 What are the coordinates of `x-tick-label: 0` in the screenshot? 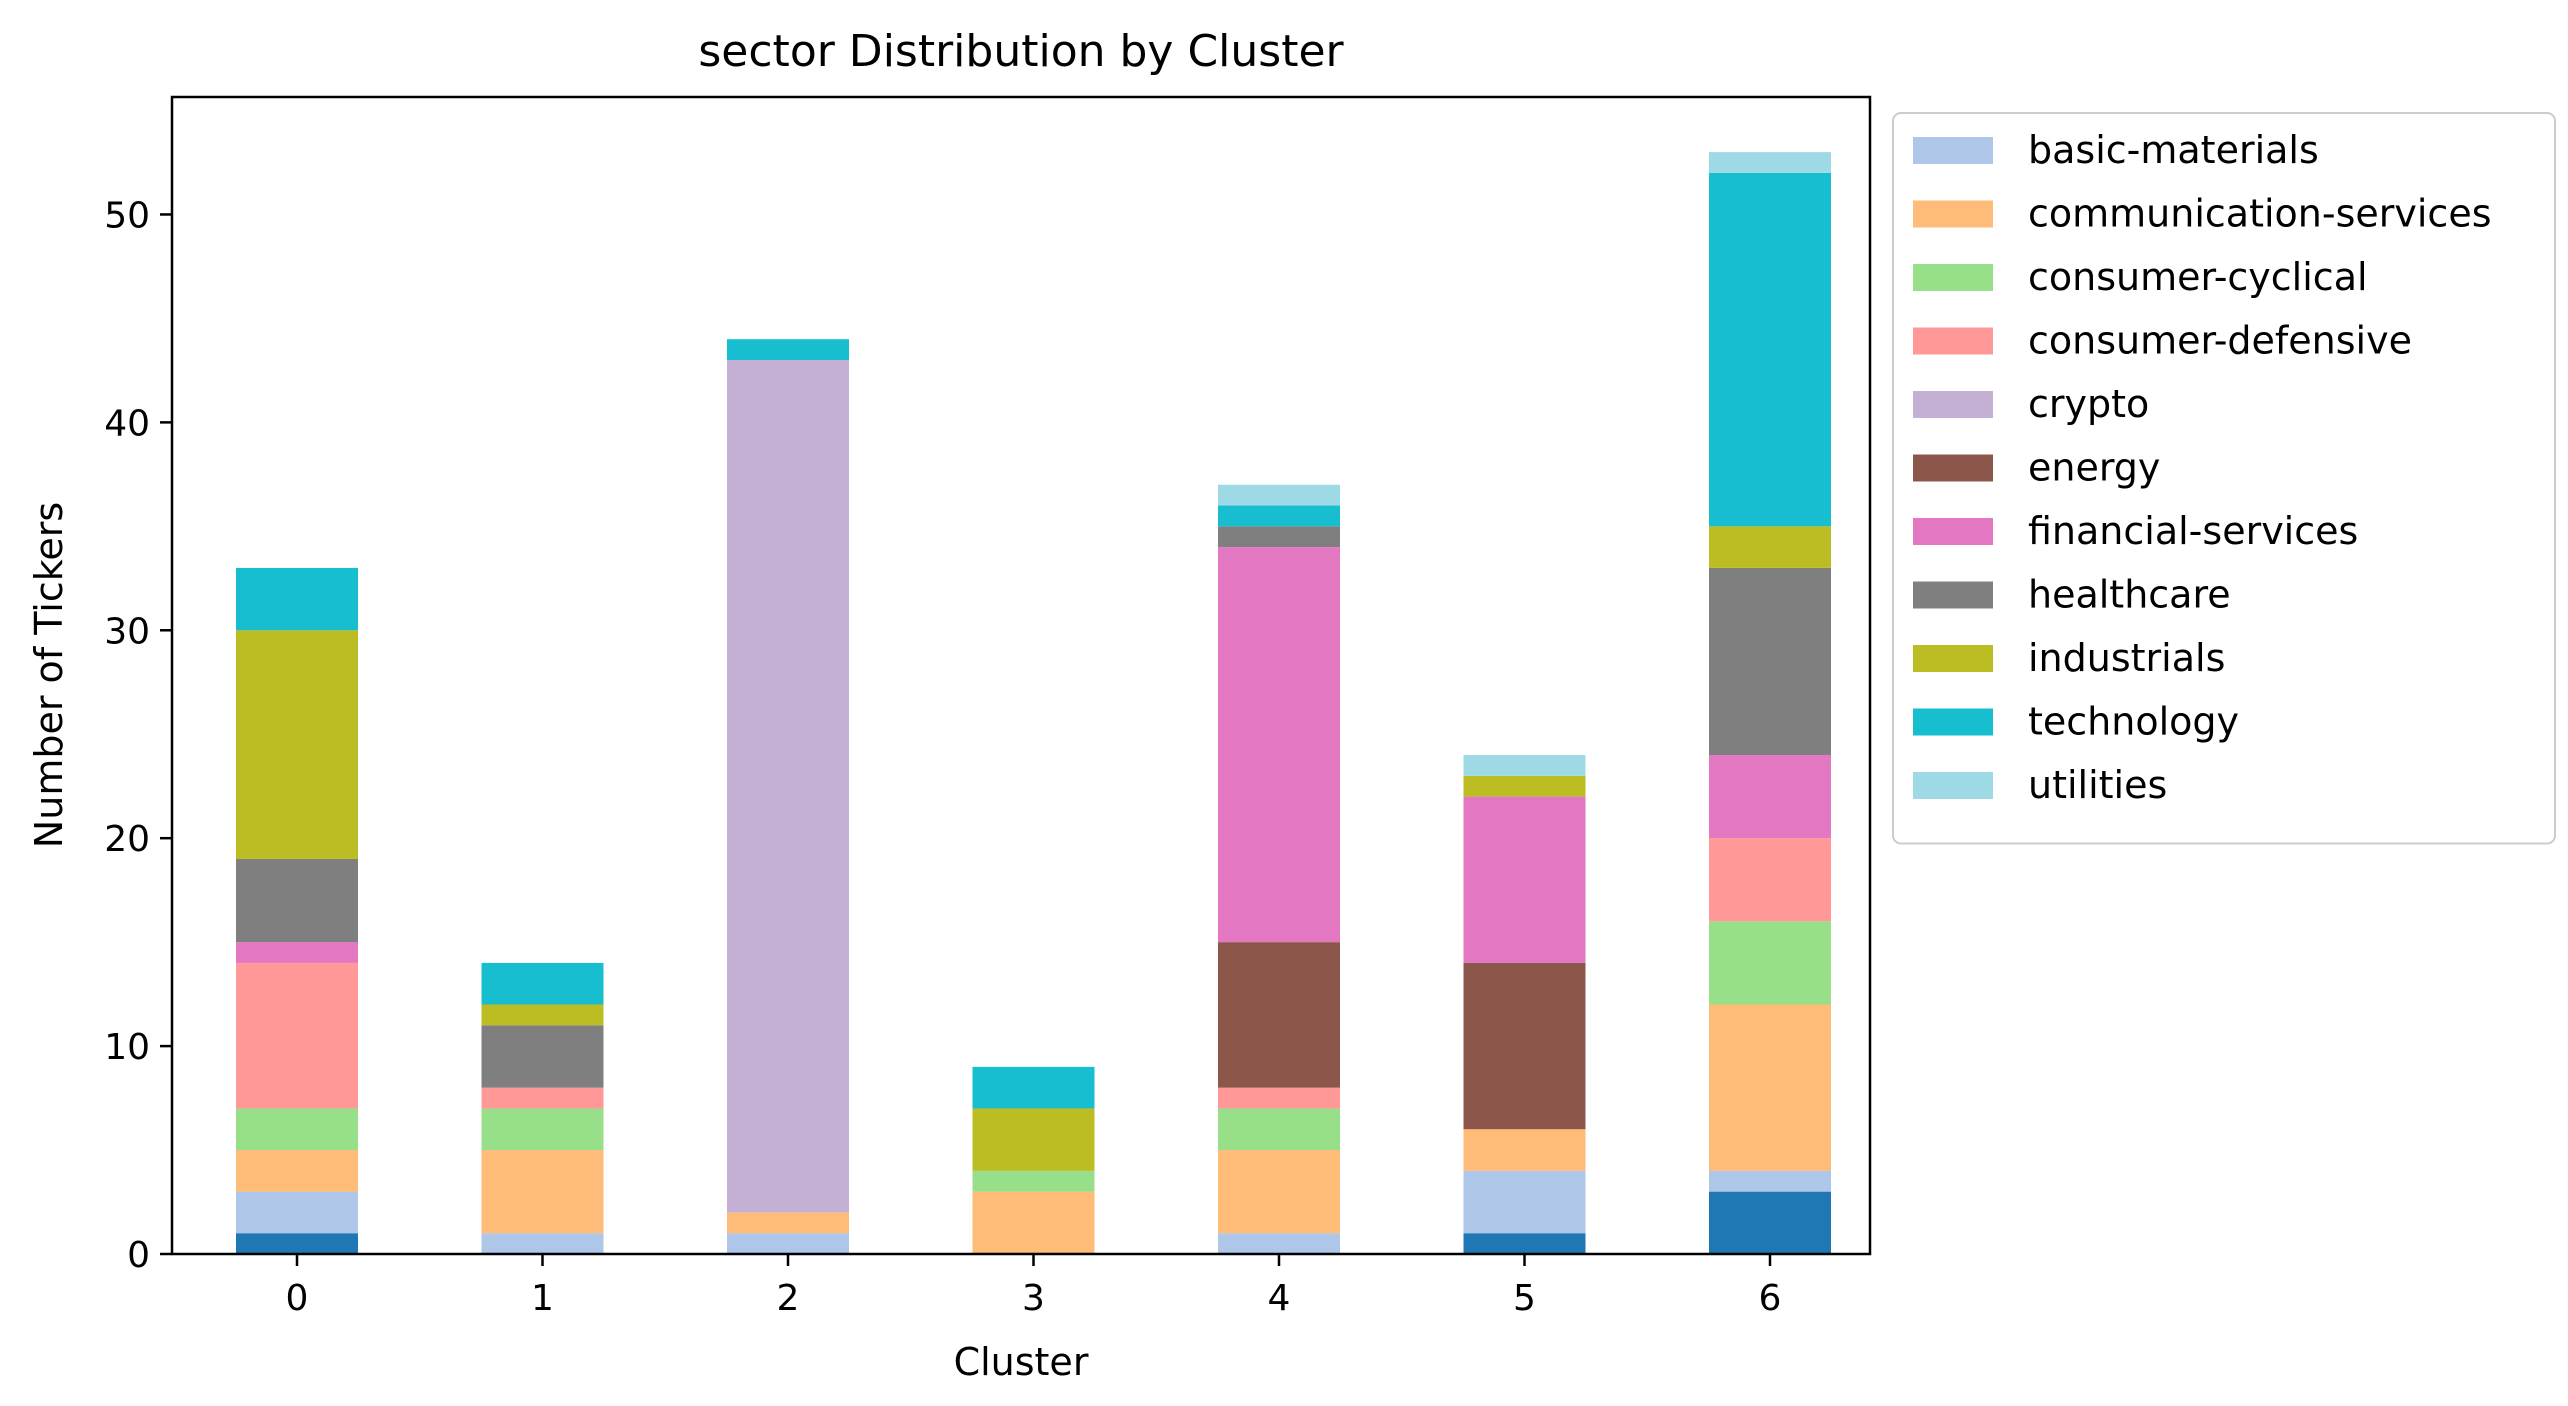 It's located at (297, 1298).